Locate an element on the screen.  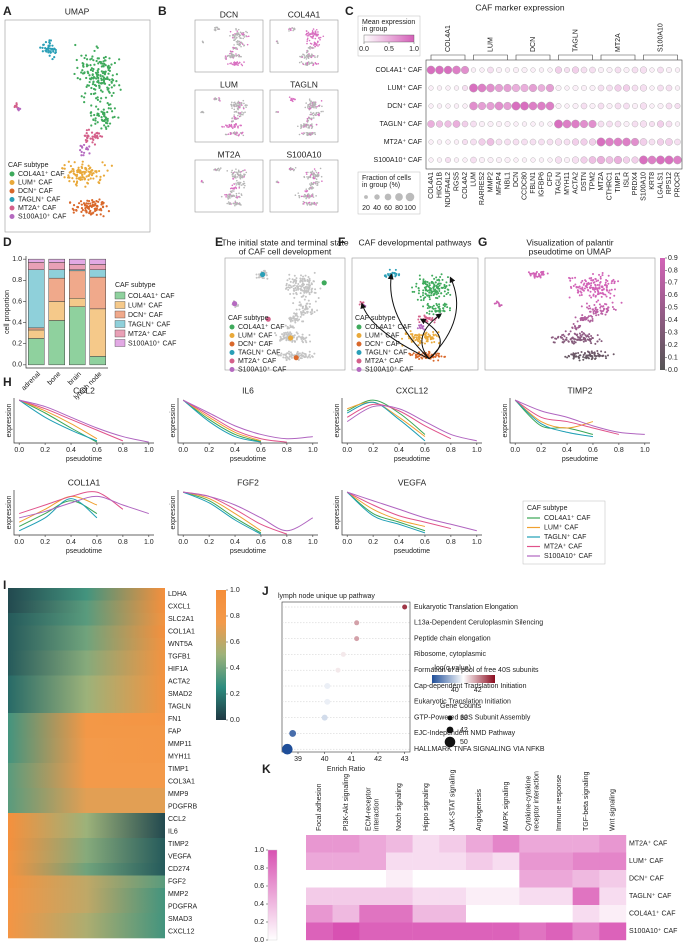
x-tick-label: 0.0 is located at coordinates (515, 450).